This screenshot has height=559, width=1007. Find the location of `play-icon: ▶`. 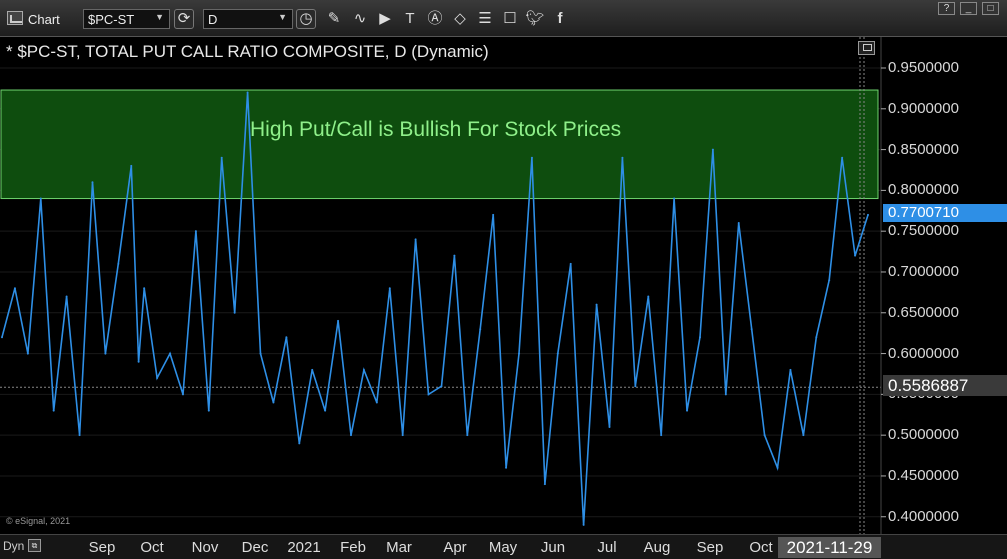

play-icon: ▶ is located at coordinates (385, 18).